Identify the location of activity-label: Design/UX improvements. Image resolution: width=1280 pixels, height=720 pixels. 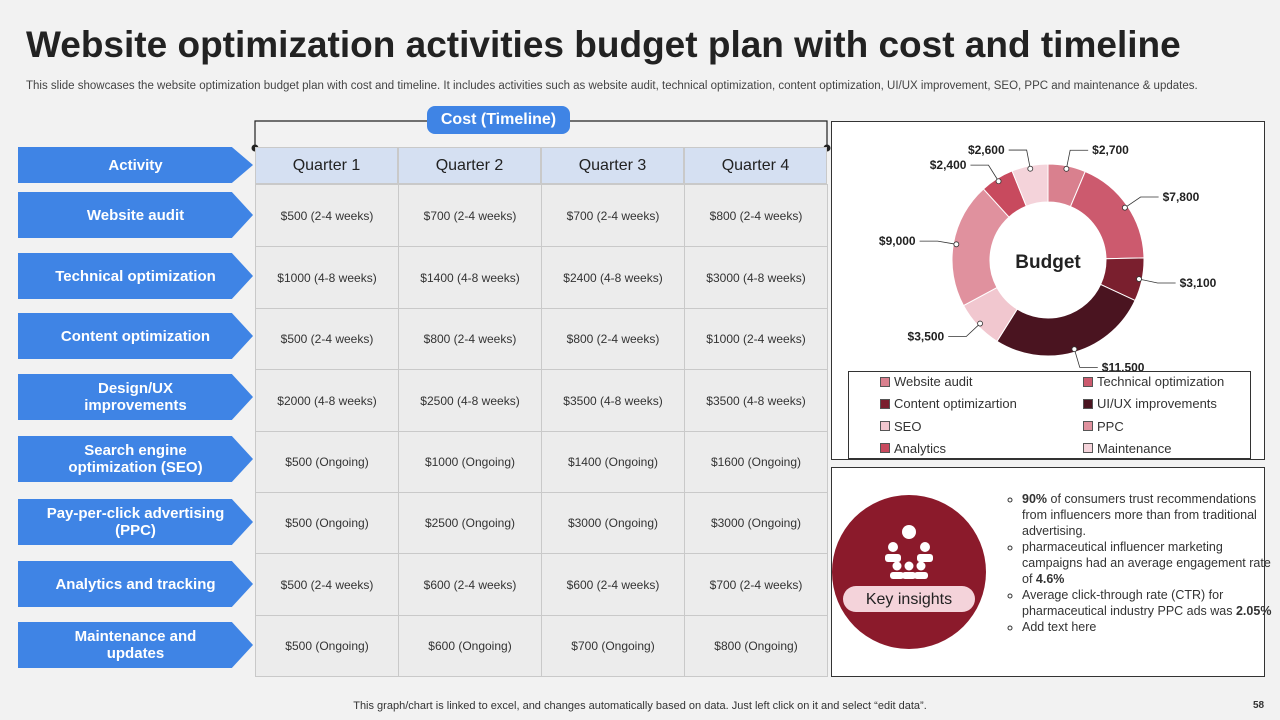
(135, 397).